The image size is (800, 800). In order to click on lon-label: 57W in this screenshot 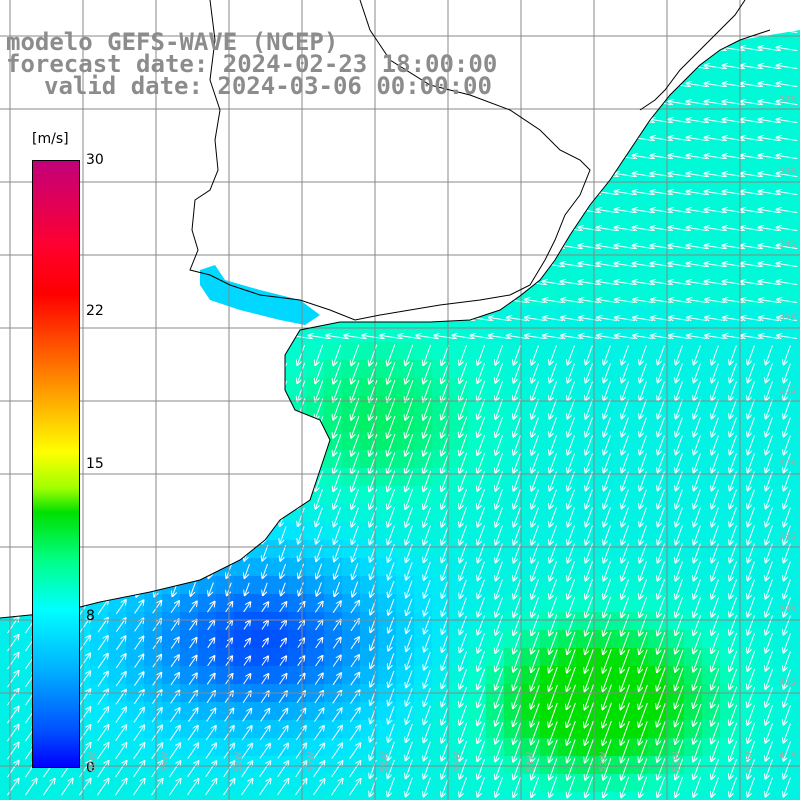, I will do `click(312, 761)`.